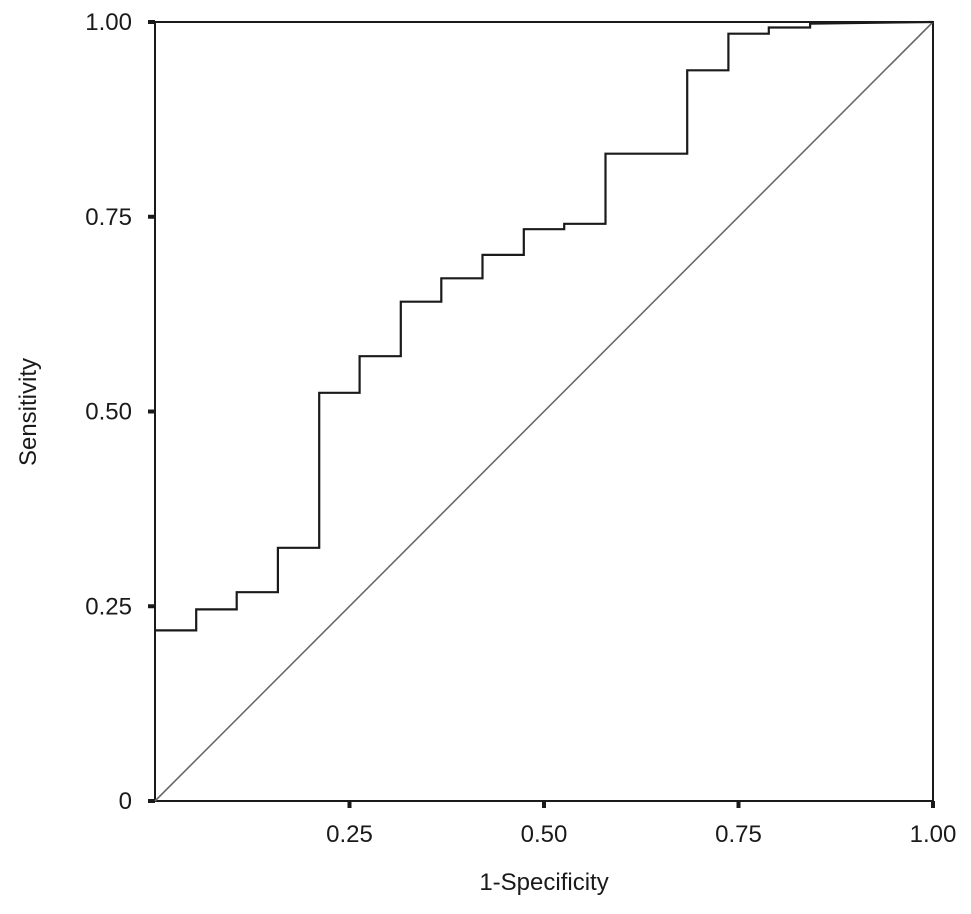 This screenshot has height=914, width=971. Describe the element at coordinates (108, 606) in the screenshot. I see `y-tick-label: 0.25` at that location.